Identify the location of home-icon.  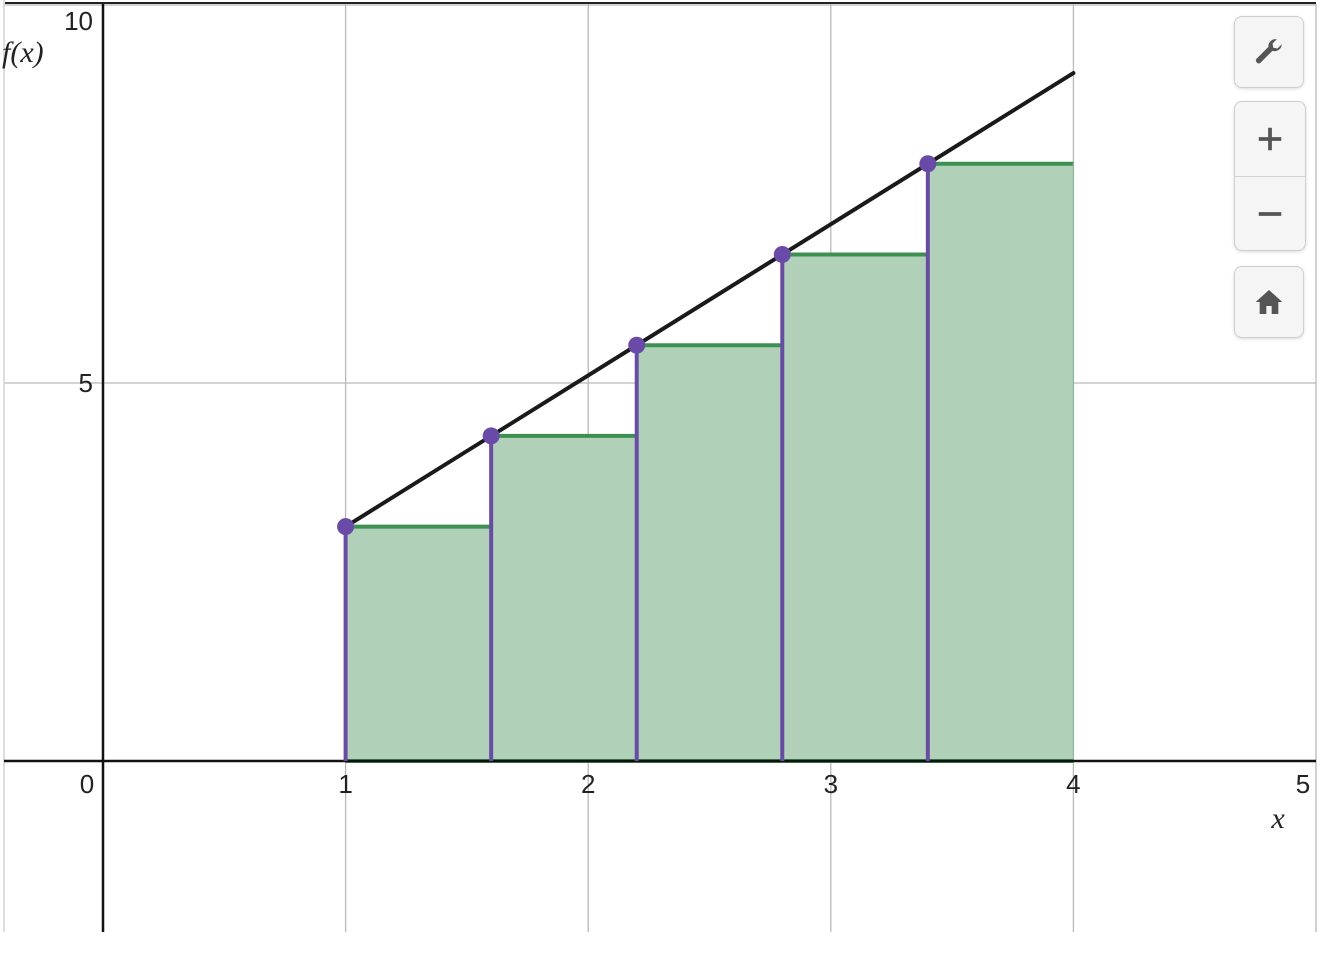
(1269, 302).